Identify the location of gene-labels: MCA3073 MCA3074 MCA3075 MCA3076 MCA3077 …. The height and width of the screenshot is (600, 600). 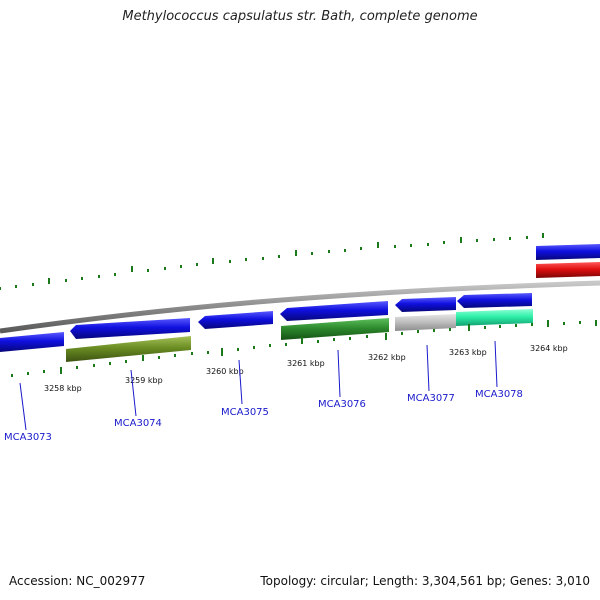
(263, 416).